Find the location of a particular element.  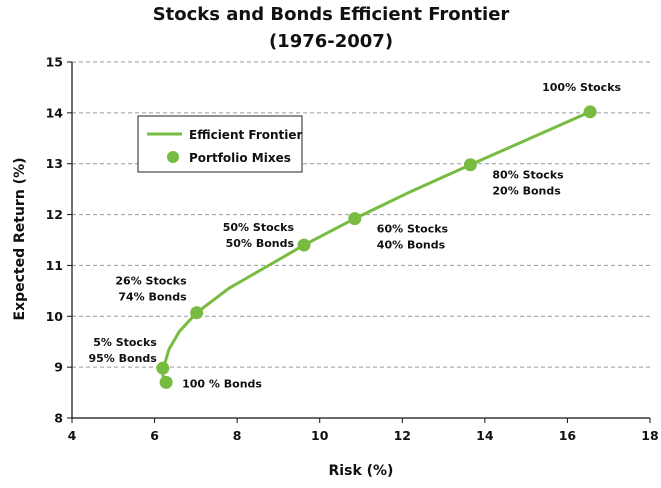

y-tick-label-15: 15 is located at coordinates (54, 62).